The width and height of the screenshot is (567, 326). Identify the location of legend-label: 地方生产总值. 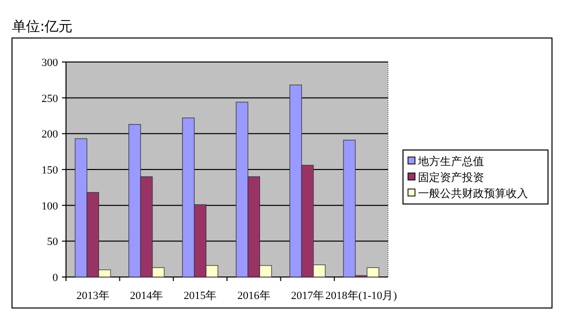
(450, 161).